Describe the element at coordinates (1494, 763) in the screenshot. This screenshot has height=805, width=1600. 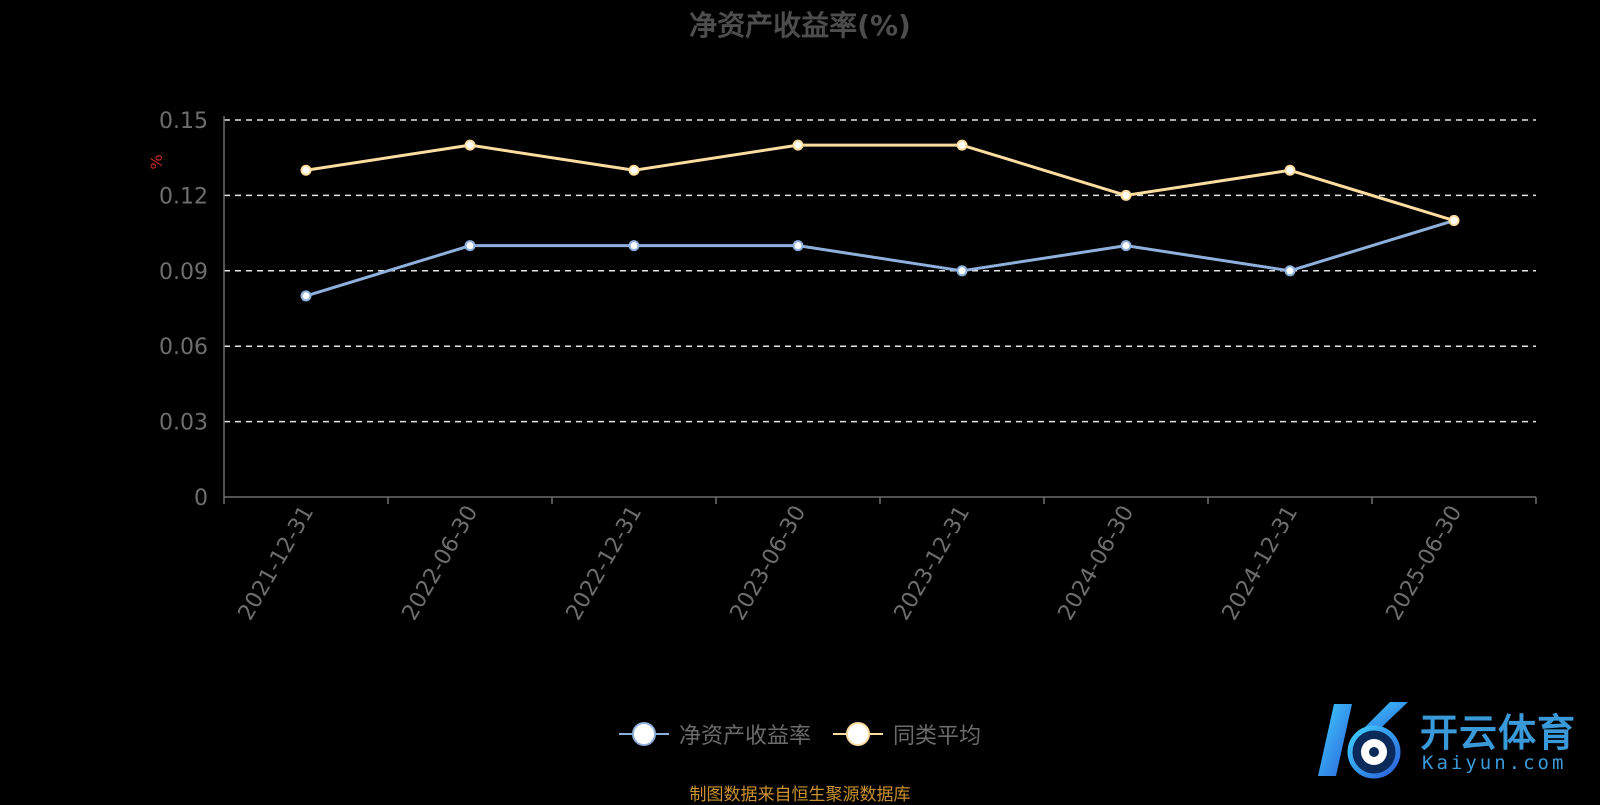
I see `watermark-brand-url: Kaiyun.com` at that location.